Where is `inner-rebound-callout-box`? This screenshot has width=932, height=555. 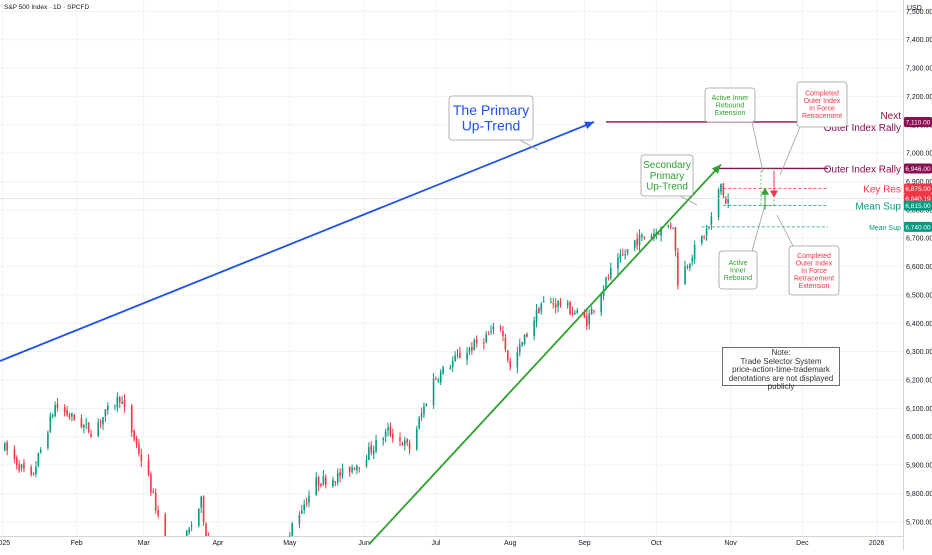
inner-rebound-callout-box is located at coordinates (738, 270).